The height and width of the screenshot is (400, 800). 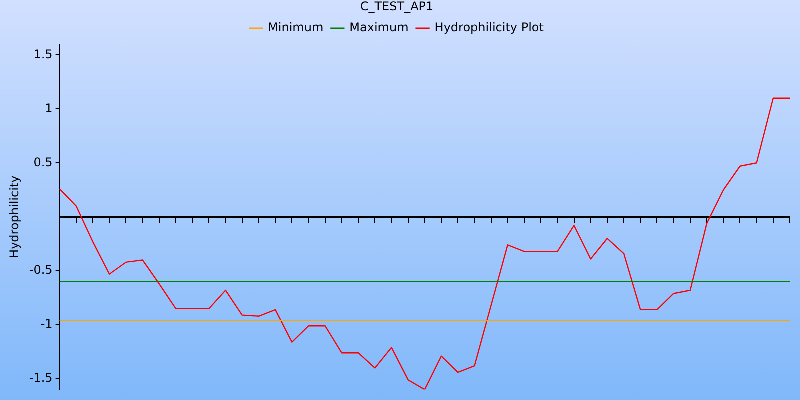 What do you see at coordinates (489, 27) in the screenshot?
I see `legend-label: Hydrophilicity Plot` at bounding box center [489, 27].